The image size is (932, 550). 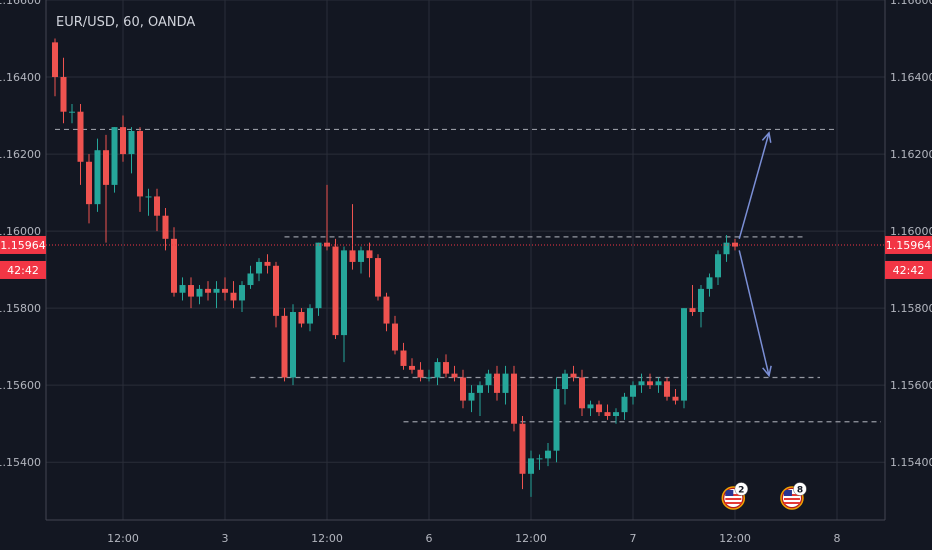 I want to click on countdown-bg, so click(x=23, y=269).